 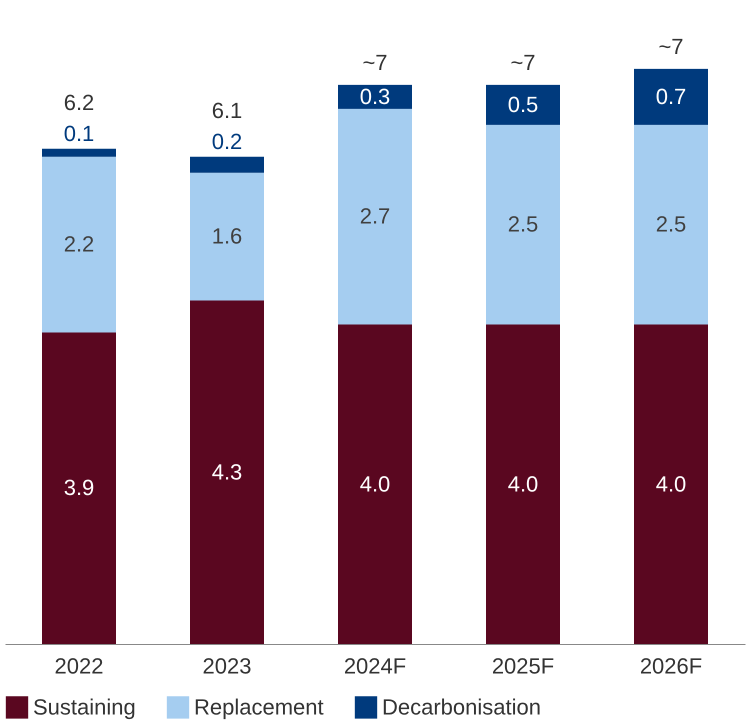 I want to click on legend-label: Decarbonisation, so click(x=461, y=707).